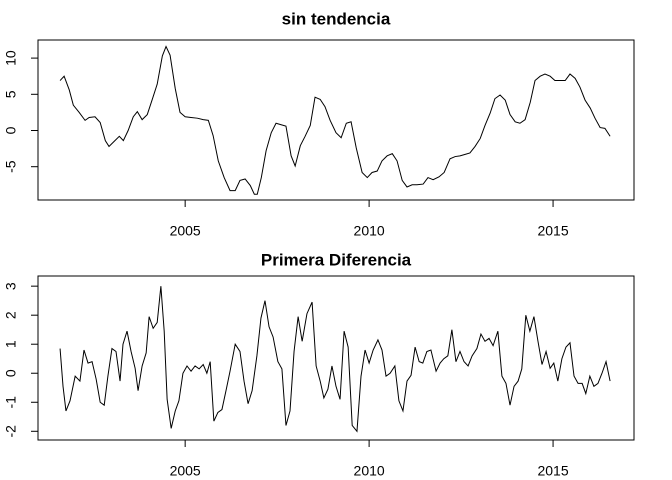  What do you see at coordinates (11, 58) in the screenshot?
I see `y-tick-label: 10` at bounding box center [11, 58].